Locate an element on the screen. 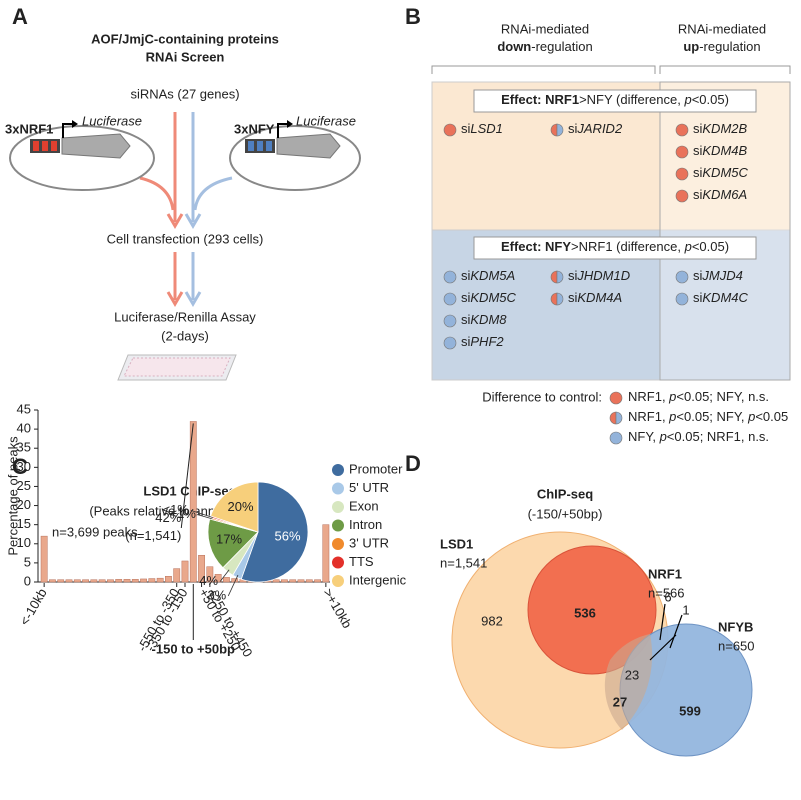 The image size is (801, 800). effect-label: Effect: NFY>NRF1 (difference, p<0.05) is located at coordinates (615, 246).